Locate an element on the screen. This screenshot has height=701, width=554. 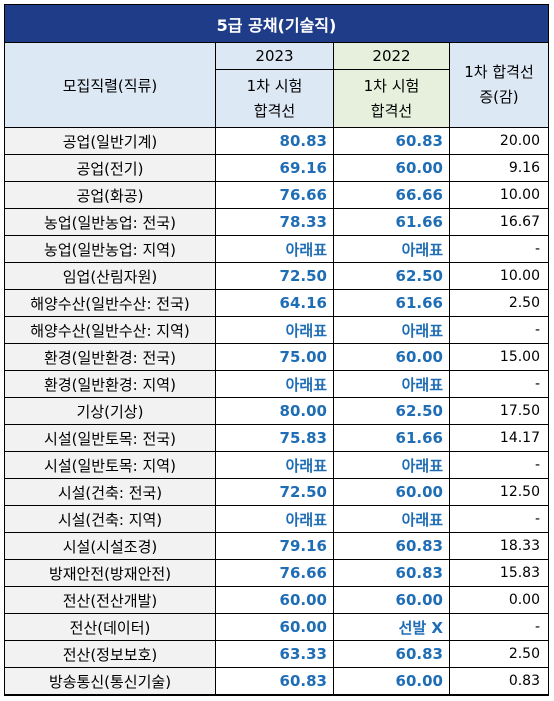
row-position-name-text: 전산(데이터) is located at coordinates (110, 627).